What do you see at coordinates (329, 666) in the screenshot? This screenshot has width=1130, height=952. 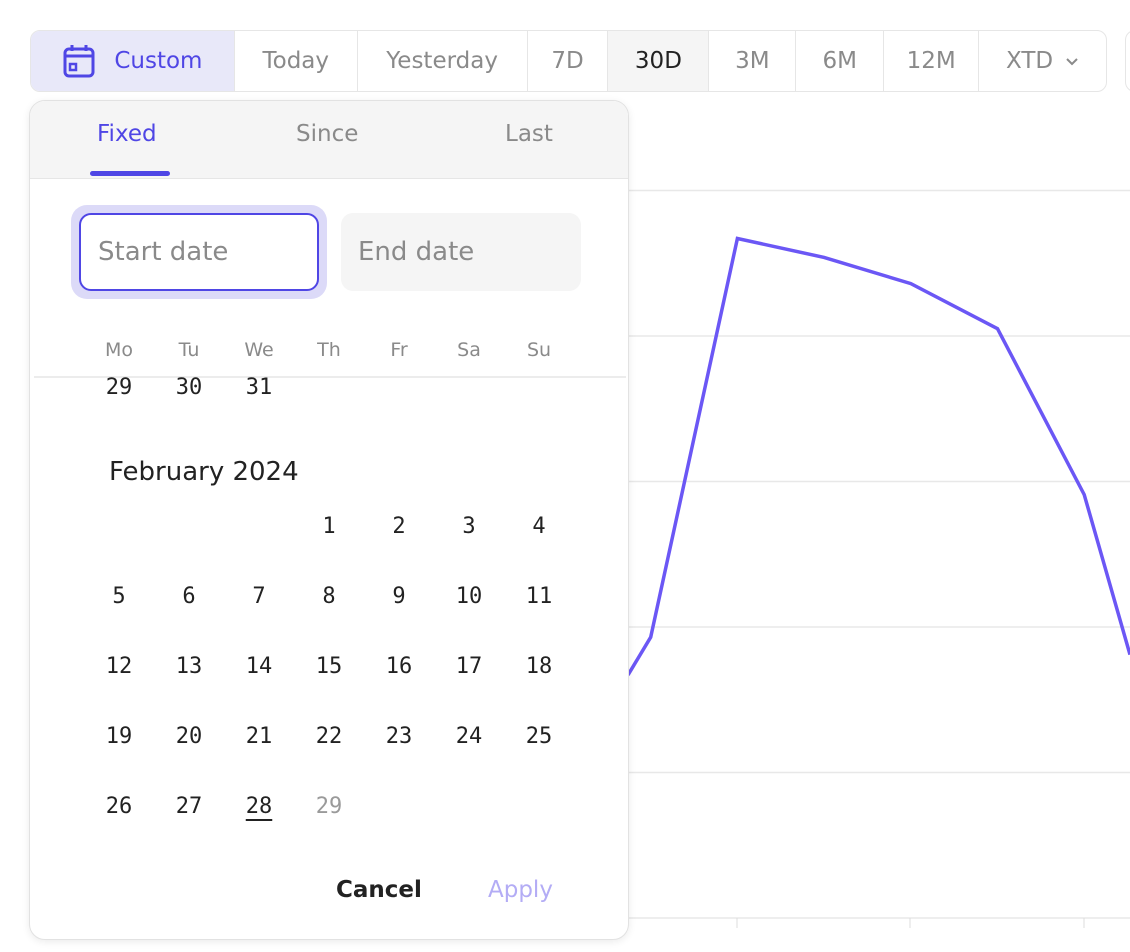 I see `calendar-day: 15` at bounding box center [329, 666].